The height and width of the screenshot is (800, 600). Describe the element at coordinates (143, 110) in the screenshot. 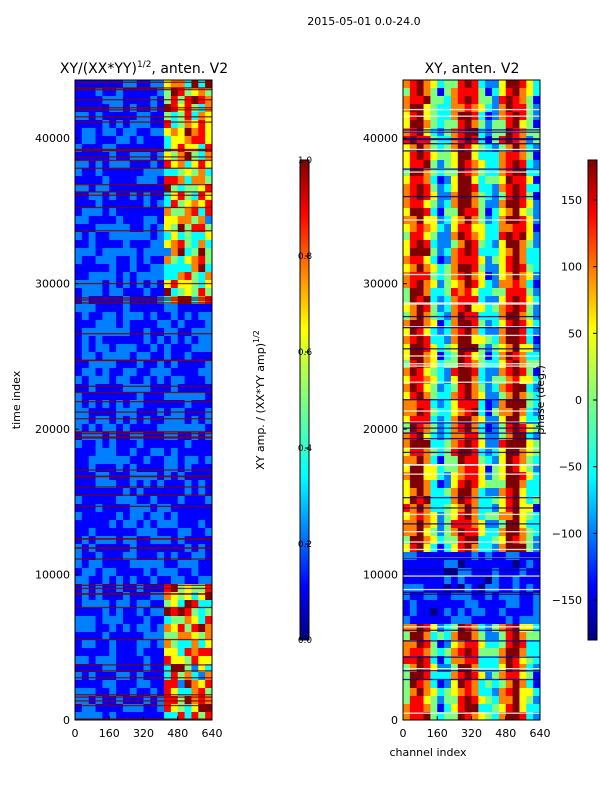

I see `hm-left-streak` at that location.